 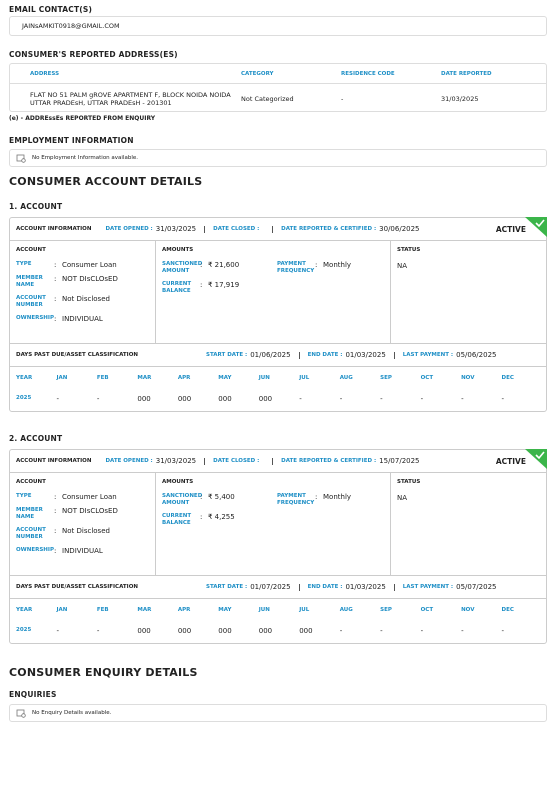 What do you see at coordinates (346, 610) in the screenshot?
I see `column-header: AUG` at bounding box center [346, 610].